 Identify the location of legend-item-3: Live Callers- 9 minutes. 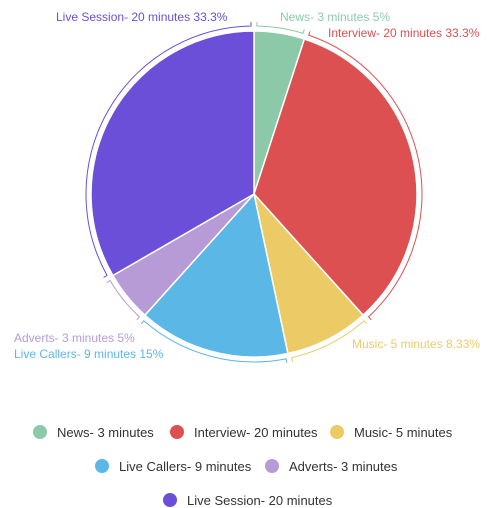
(173, 466).